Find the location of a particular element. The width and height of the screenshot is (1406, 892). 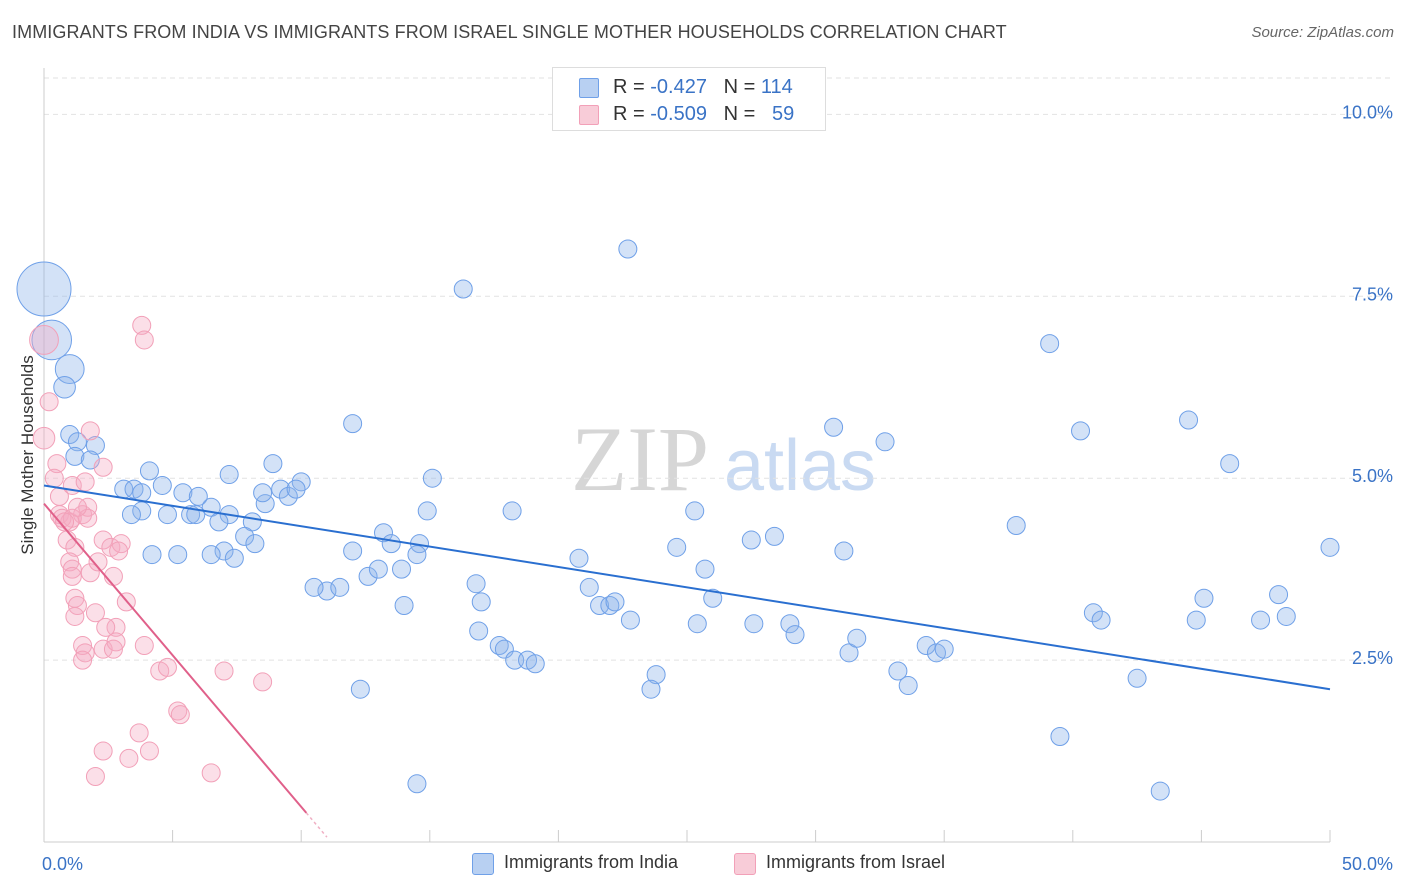

israel-r-value: -0.509 is located at coordinates (678, 114).